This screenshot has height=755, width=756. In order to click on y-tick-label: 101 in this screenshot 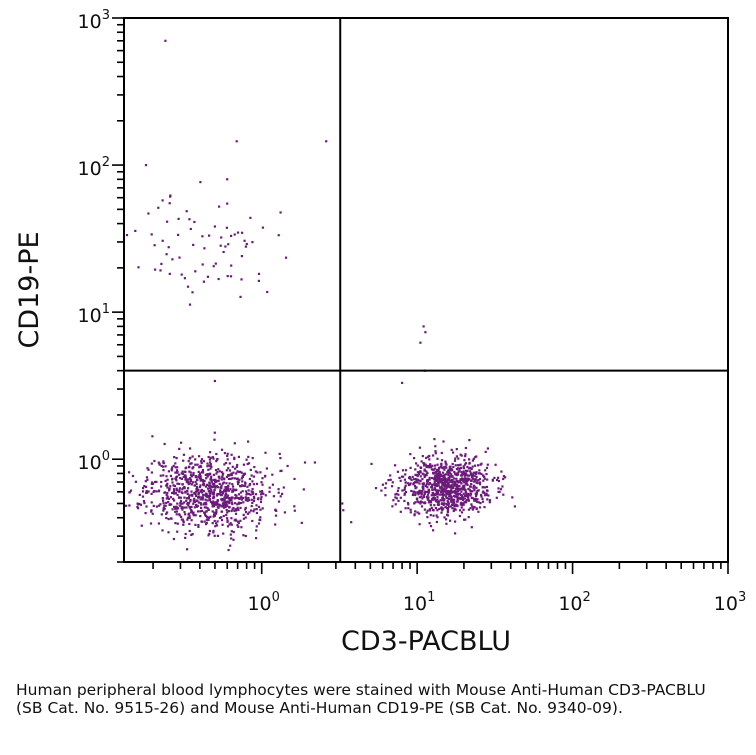, I will do `click(94, 314)`.